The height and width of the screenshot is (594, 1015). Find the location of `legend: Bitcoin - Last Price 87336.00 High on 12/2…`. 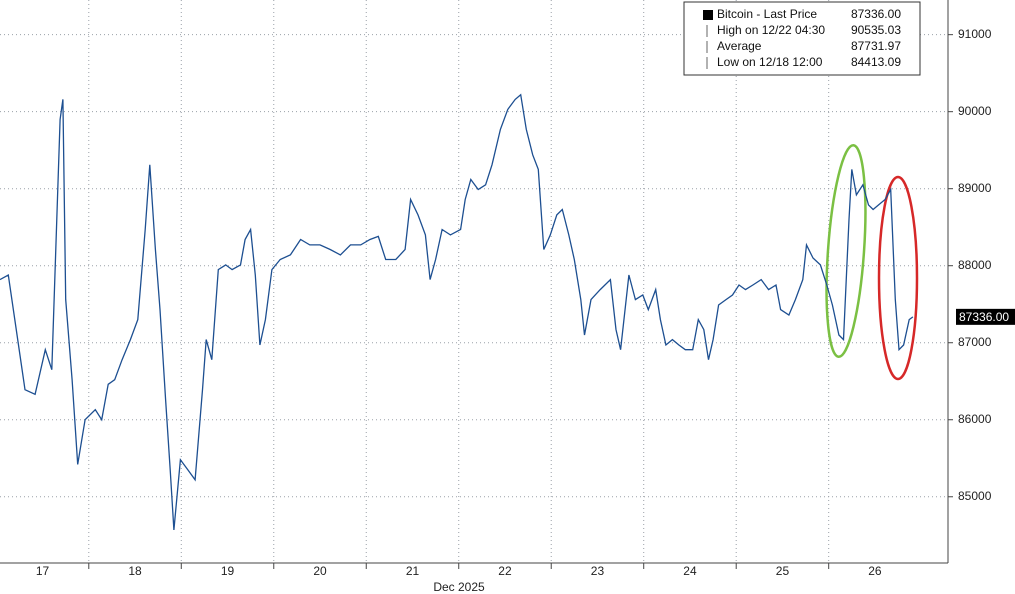

legend: Bitcoin - Last Price 87336.00 High on 12/2… is located at coordinates (802, 38).